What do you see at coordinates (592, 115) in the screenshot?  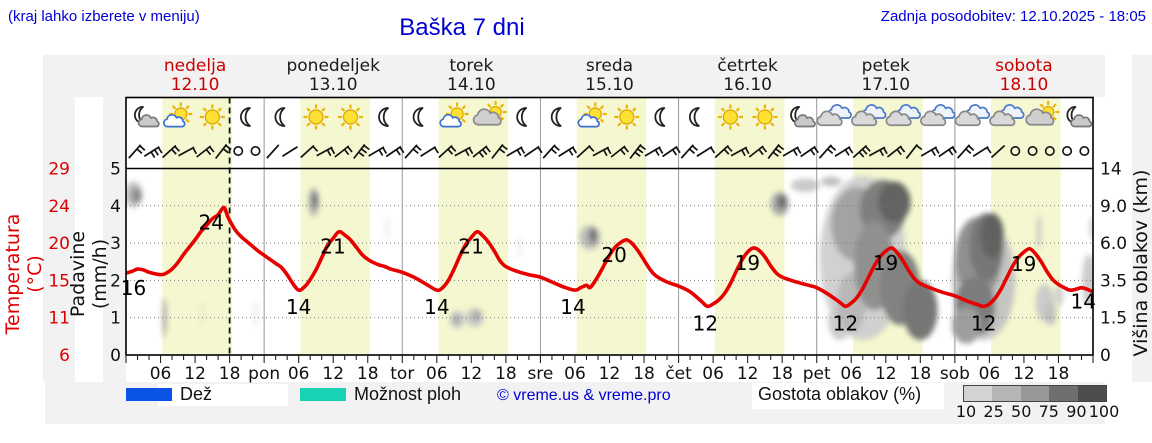 I see `weather-icon-sun-cloud` at bounding box center [592, 115].